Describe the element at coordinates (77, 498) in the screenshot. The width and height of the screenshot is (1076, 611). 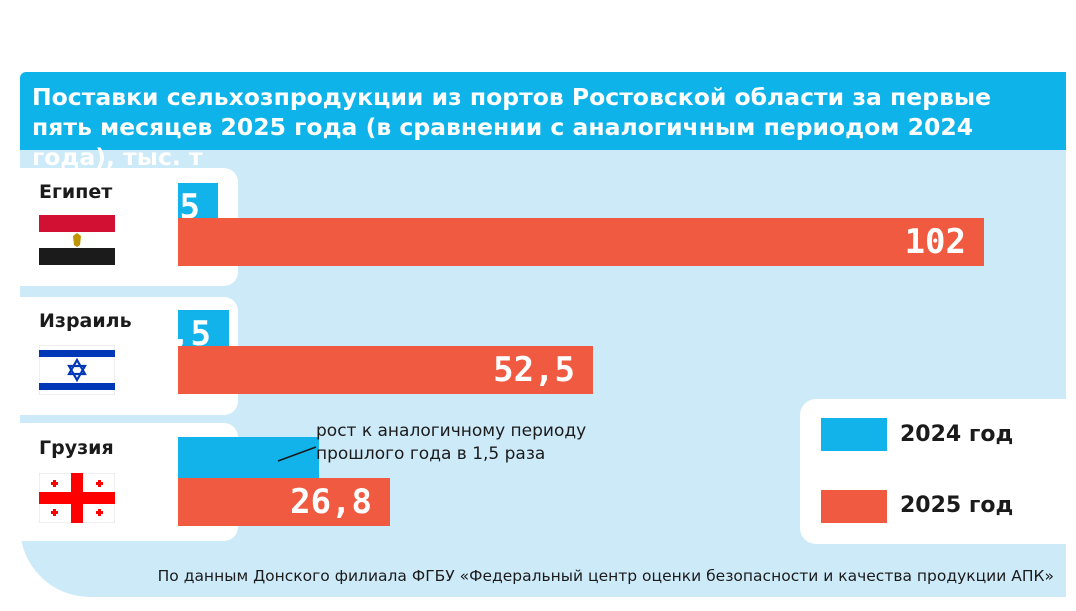
I see `georgia-flag-icon` at that location.